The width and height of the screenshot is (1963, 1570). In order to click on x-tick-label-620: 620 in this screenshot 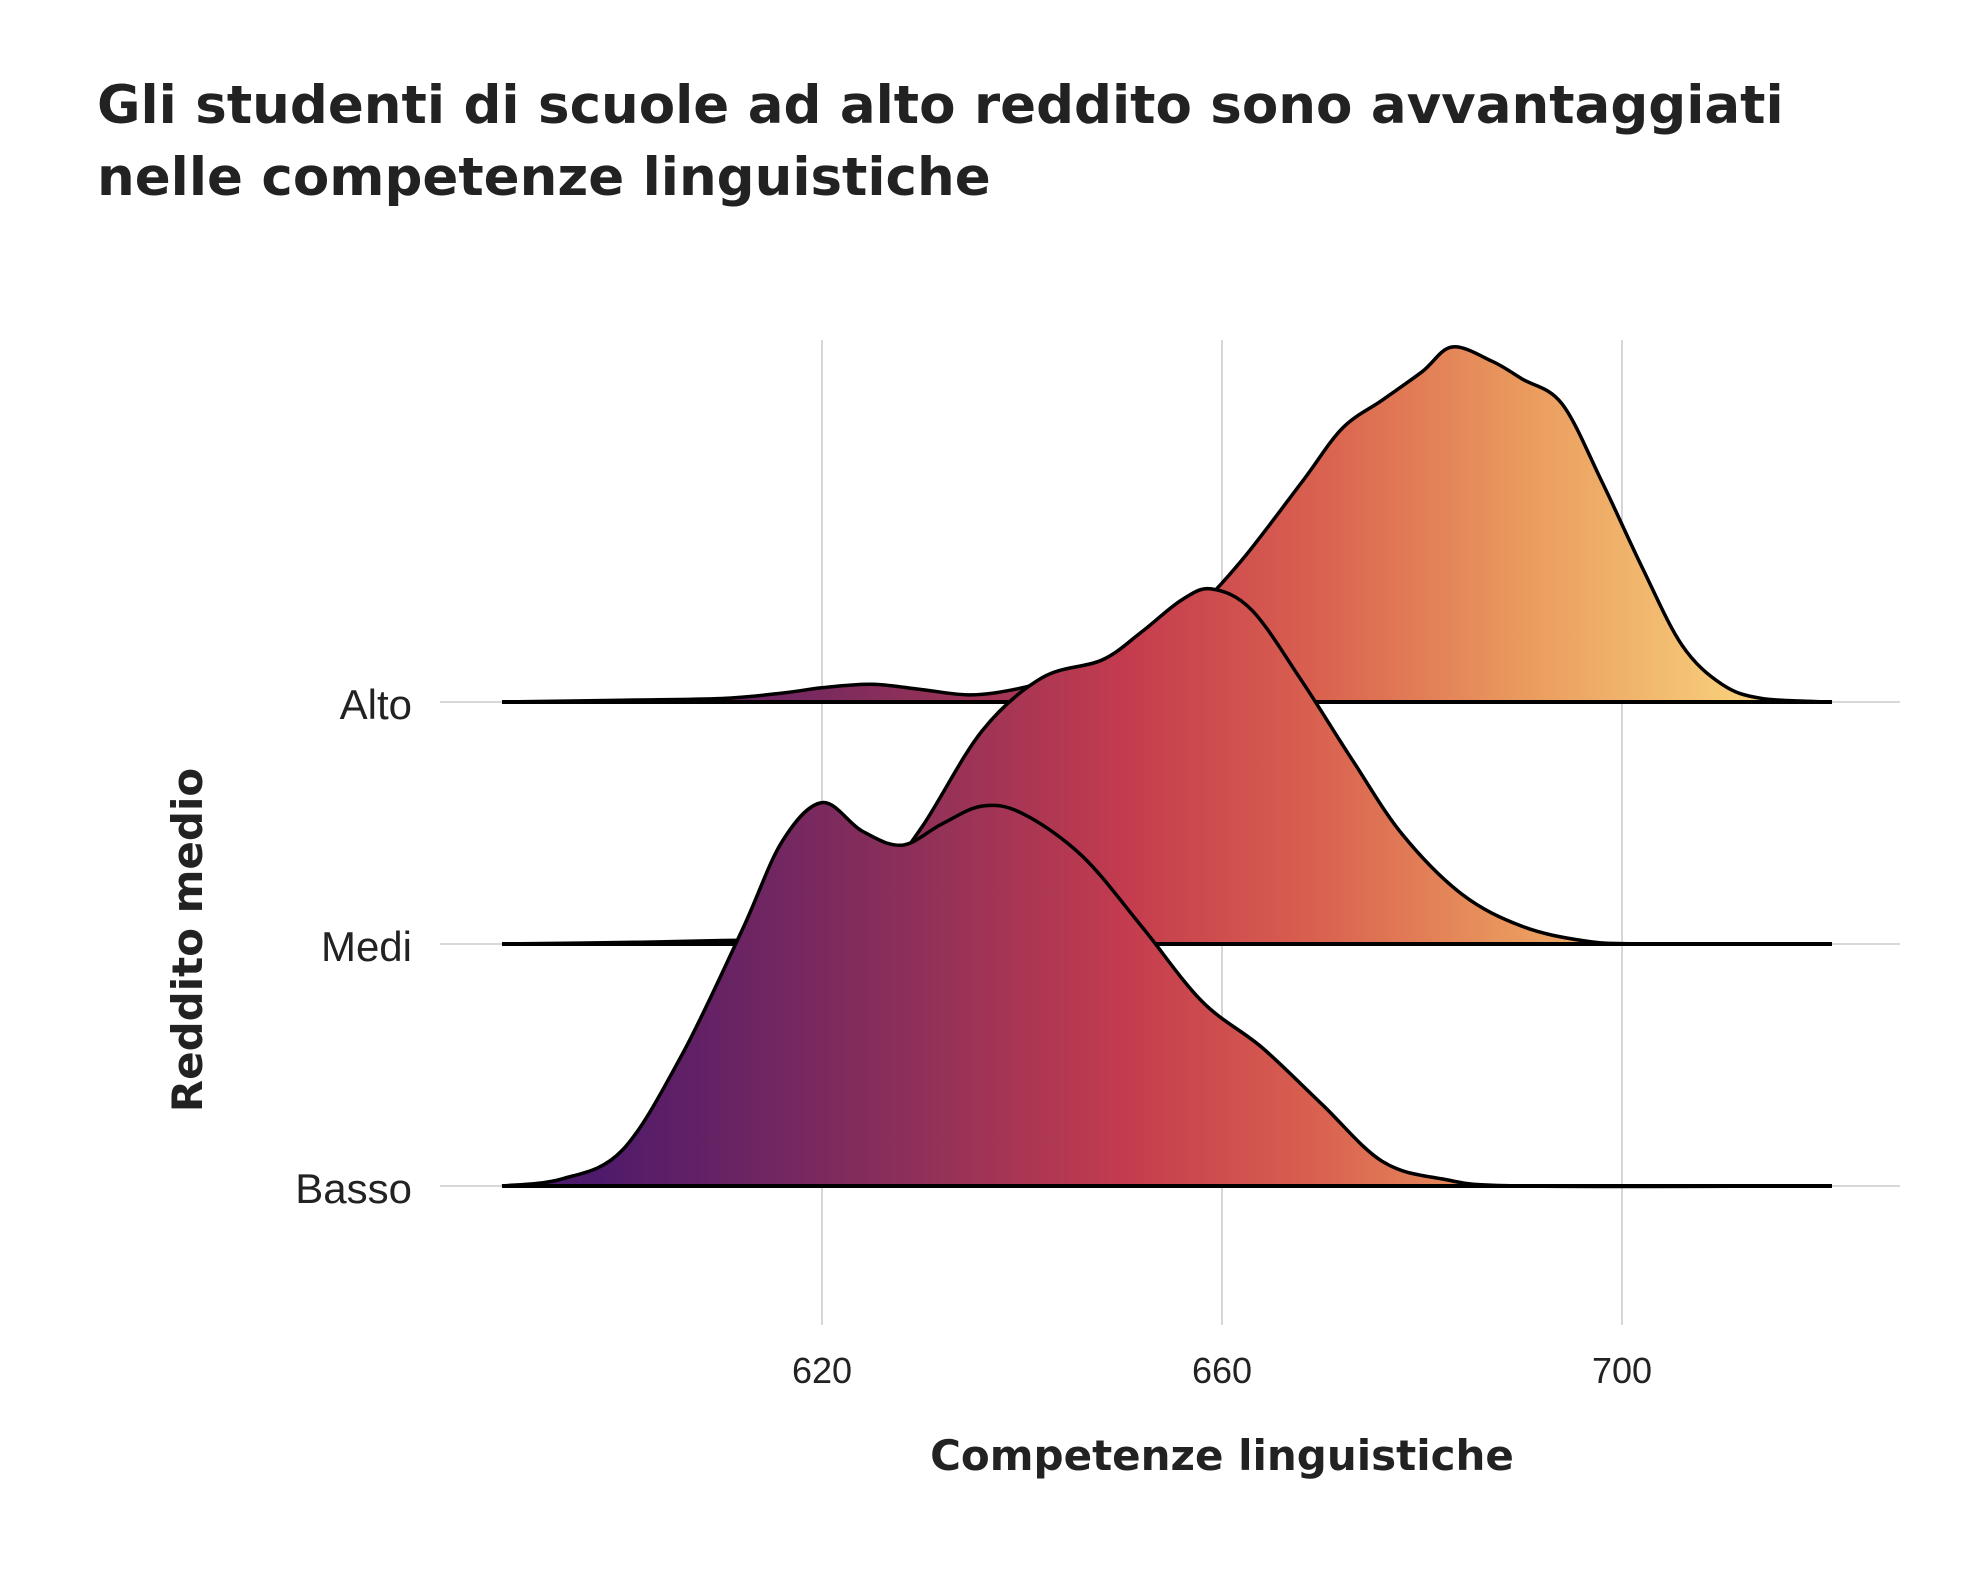, I will do `click(822, 1370)`.